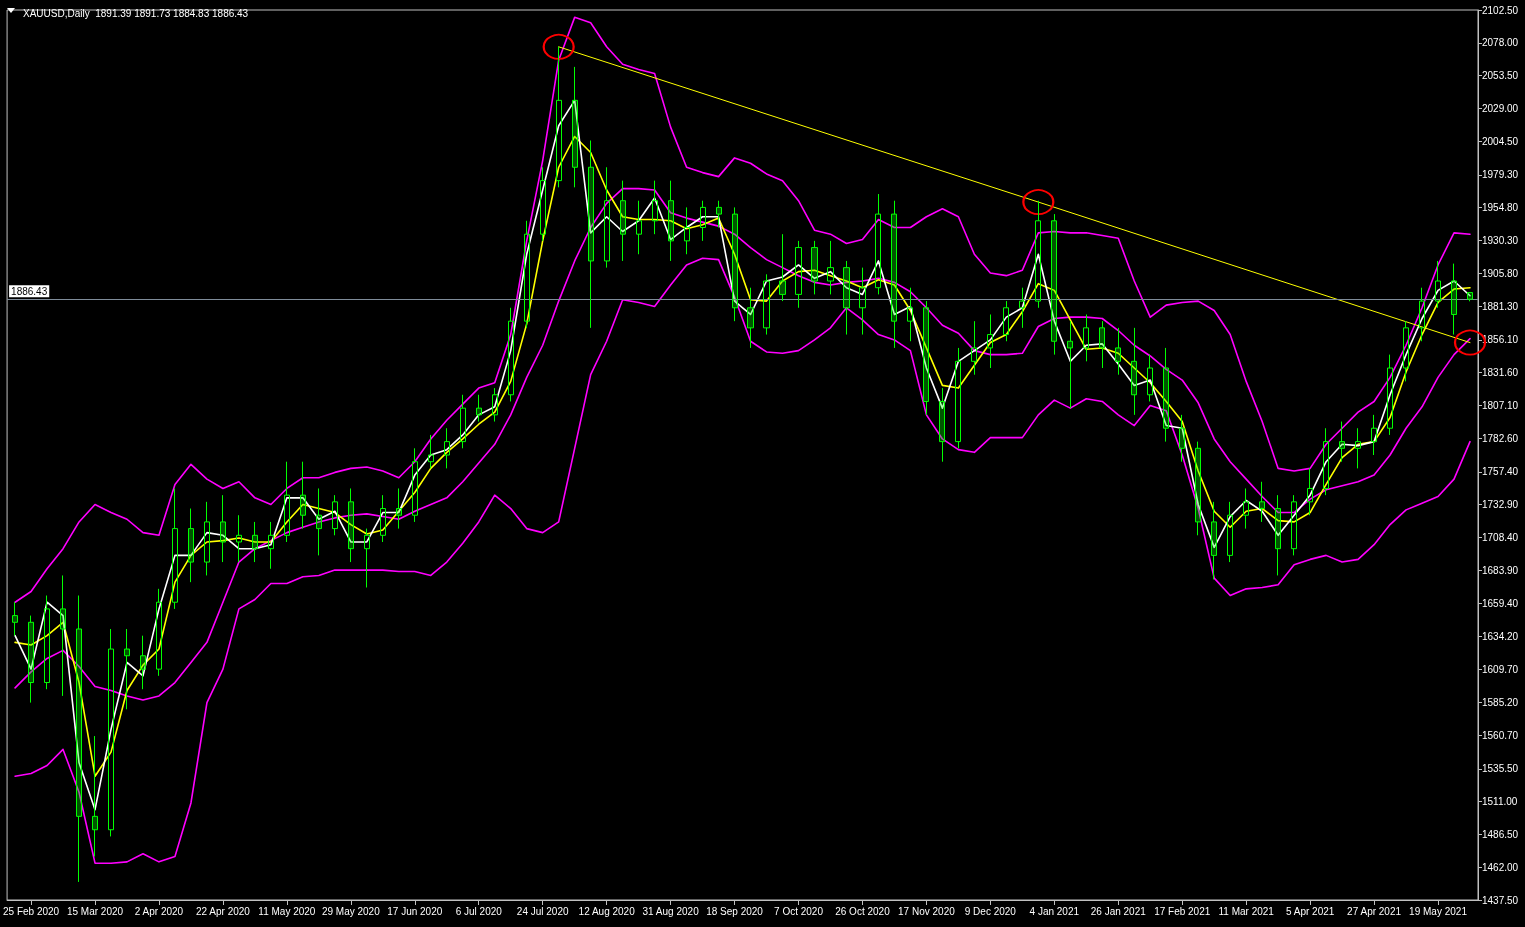 This screenshot has width=1525, height=927. What do you see at coordinates (1500, 900) in the screenshot?
I see `y-tick-label: 1437.50` at bounding box center [1500, 900].